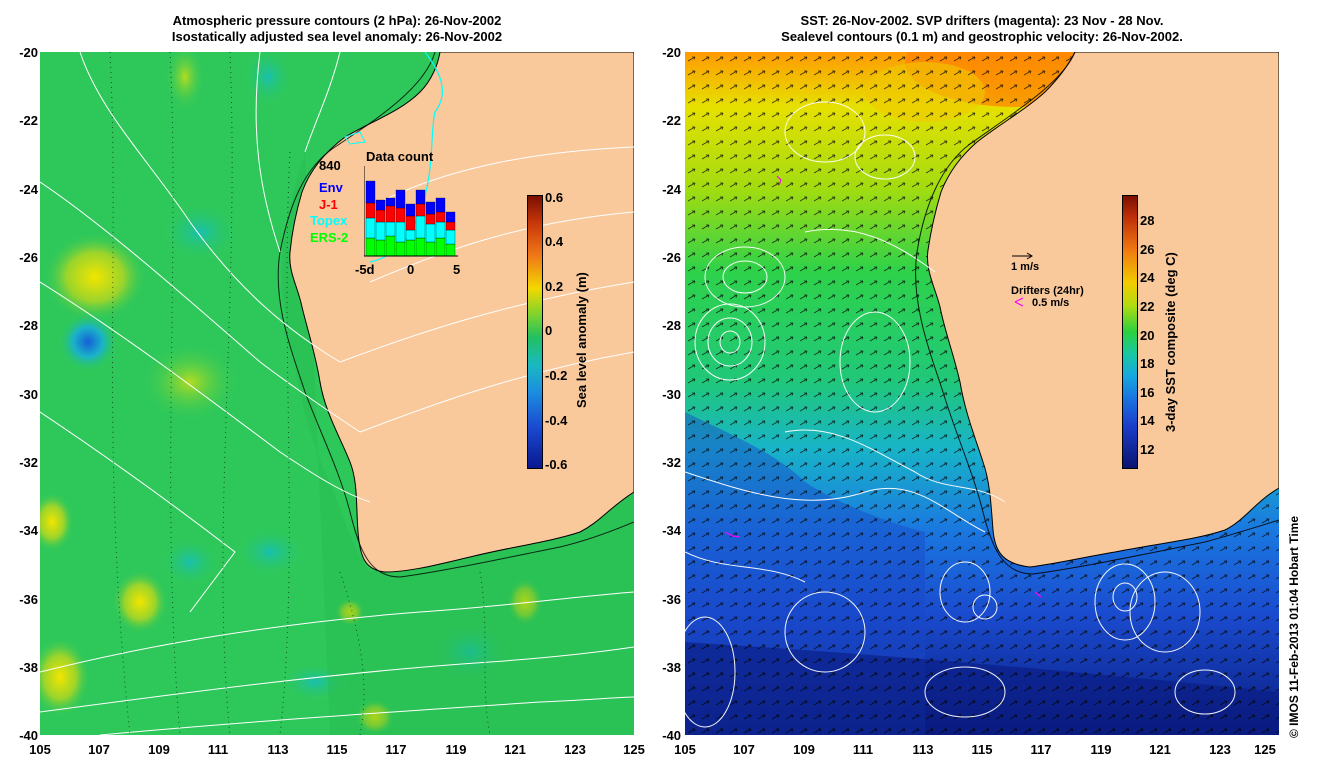 The height and width of the screenshot is (780, 1320). Describe the element at coordinates (329, 220) in the screenshot. I see `legend-topex: Topex` at that location.